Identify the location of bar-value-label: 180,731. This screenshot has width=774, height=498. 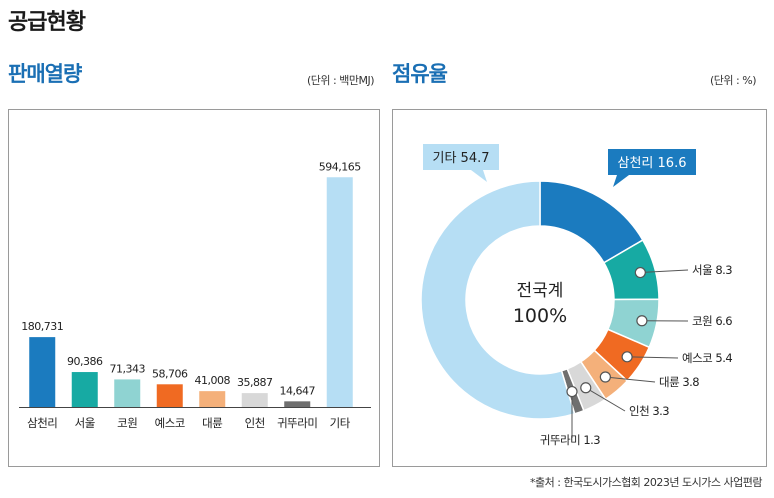
(42, 326).